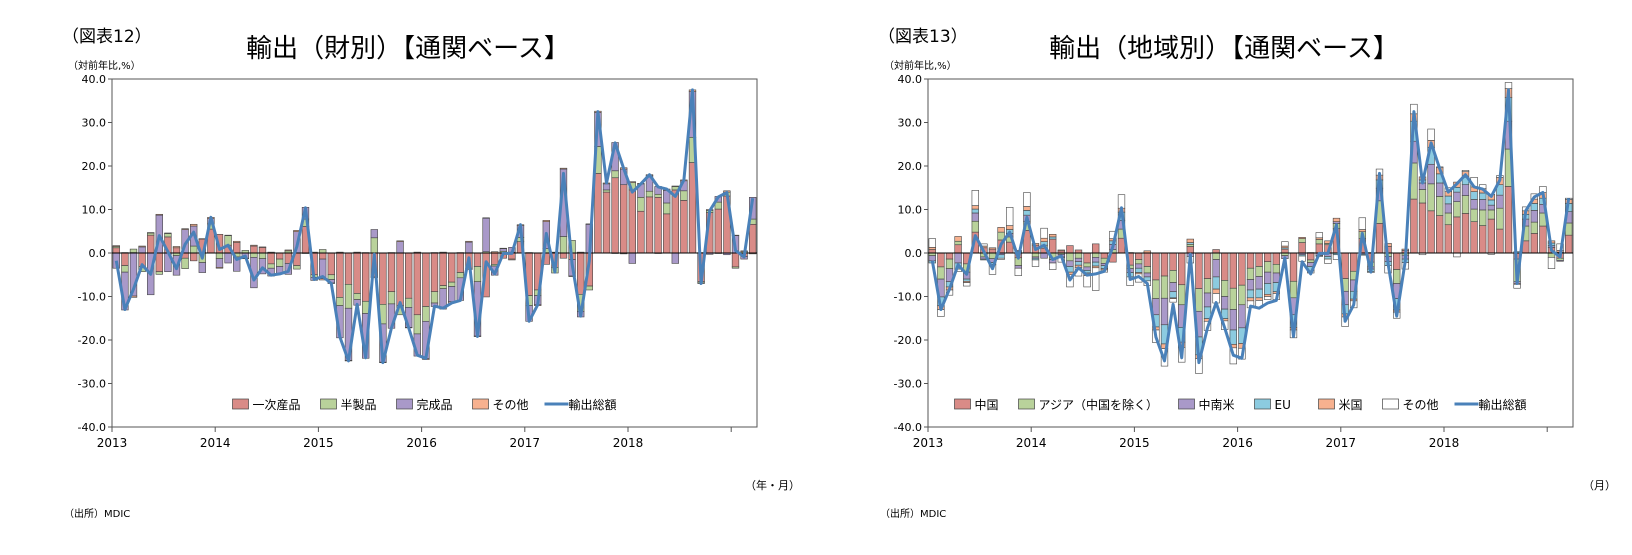  Describe the element at coordinates (435, 404) in the screenshot. I see `legend-label: 完成品` at that location.